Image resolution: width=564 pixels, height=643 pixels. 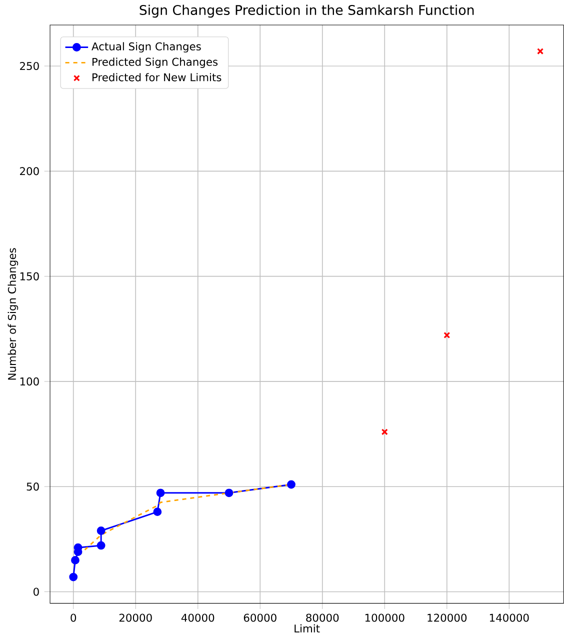 What do you see at coordinates (29, 171) in the screenshot?
I see `y-tick-label: 200` at bounding box center [29, 171].